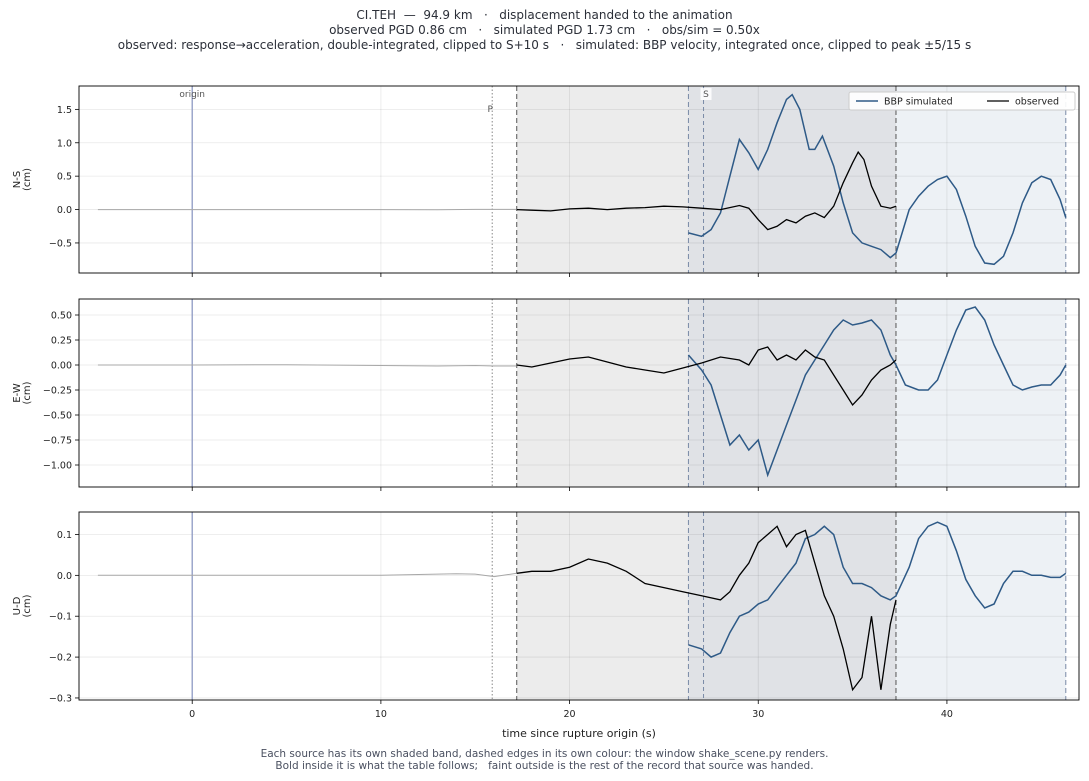 This screenshot has width=1089, height=781. What do you see at coordinates (17, 179) in the screenshot?
I see `y-axis-label-line: N-S` at bounding box center [17, 179].